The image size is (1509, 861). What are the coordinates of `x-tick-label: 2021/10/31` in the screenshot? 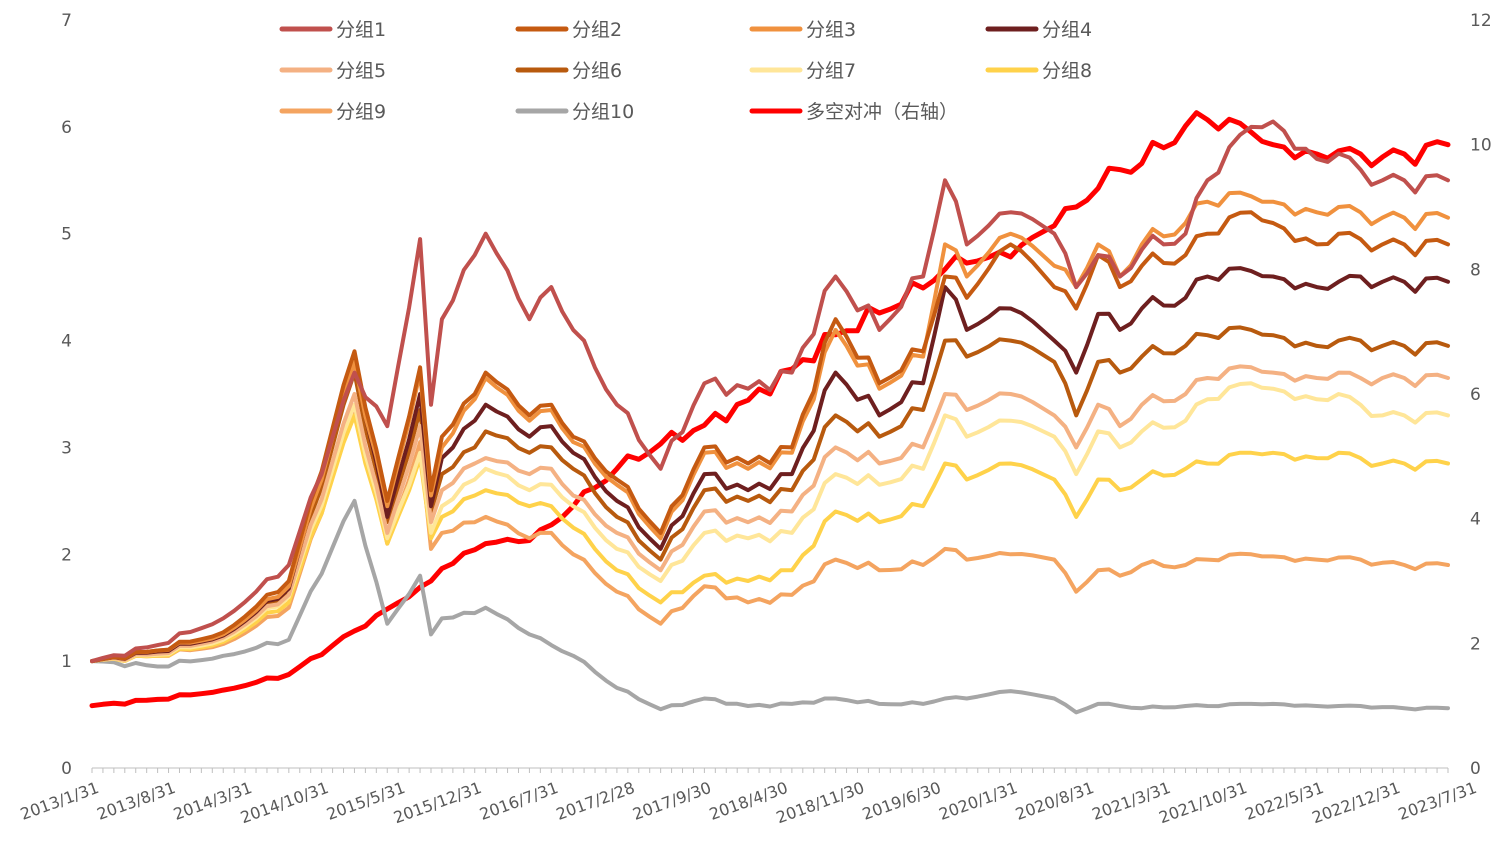 It's located at (1202, 802).